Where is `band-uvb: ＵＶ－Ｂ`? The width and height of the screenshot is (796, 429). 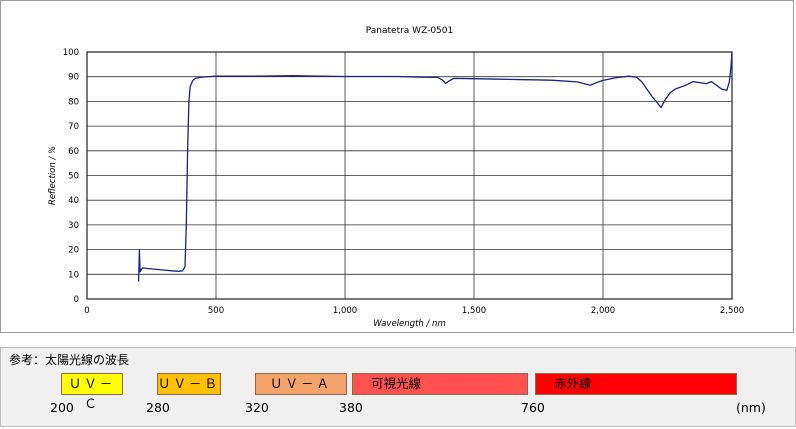 band-uvb: ＵＶ－Ｂ is located at coordinates (189, 384).